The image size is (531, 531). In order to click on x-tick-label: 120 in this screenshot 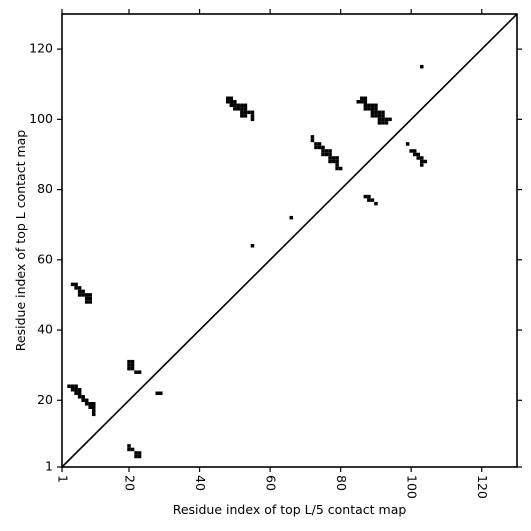, I will do `click(482, 487)`.